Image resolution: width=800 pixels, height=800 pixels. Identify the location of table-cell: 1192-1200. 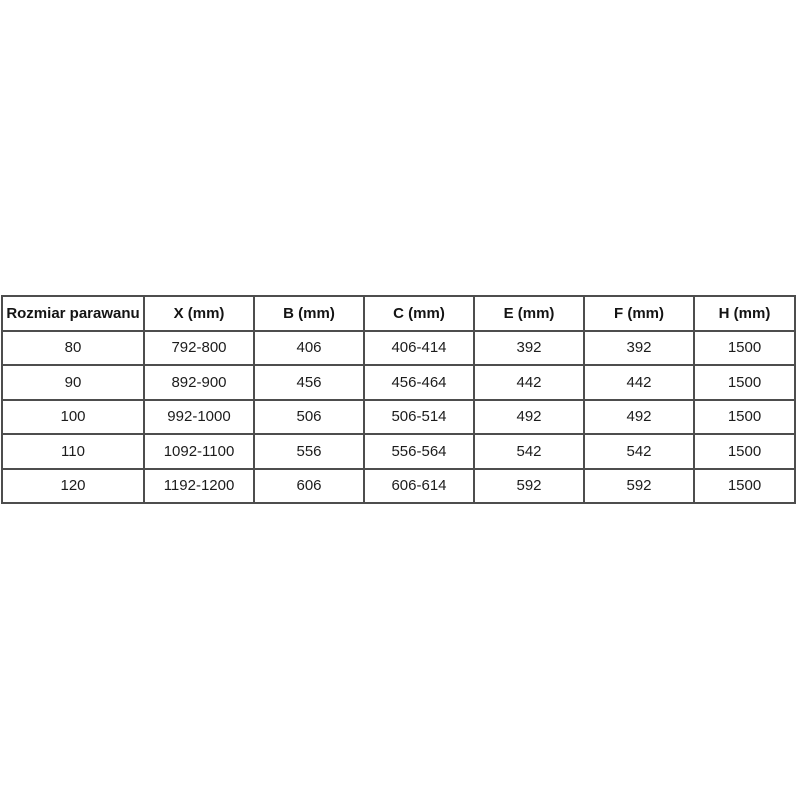
(199, 485).